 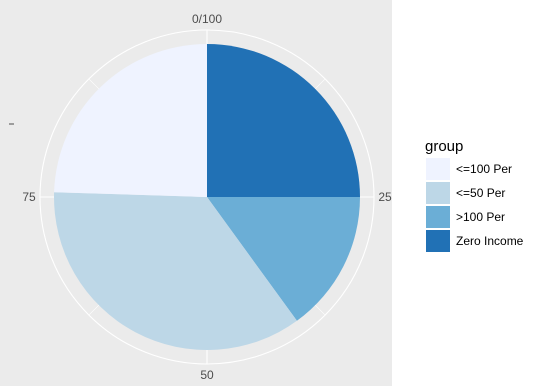 I want to click on angle-tick-label: 75, so click(x=29, y=197).